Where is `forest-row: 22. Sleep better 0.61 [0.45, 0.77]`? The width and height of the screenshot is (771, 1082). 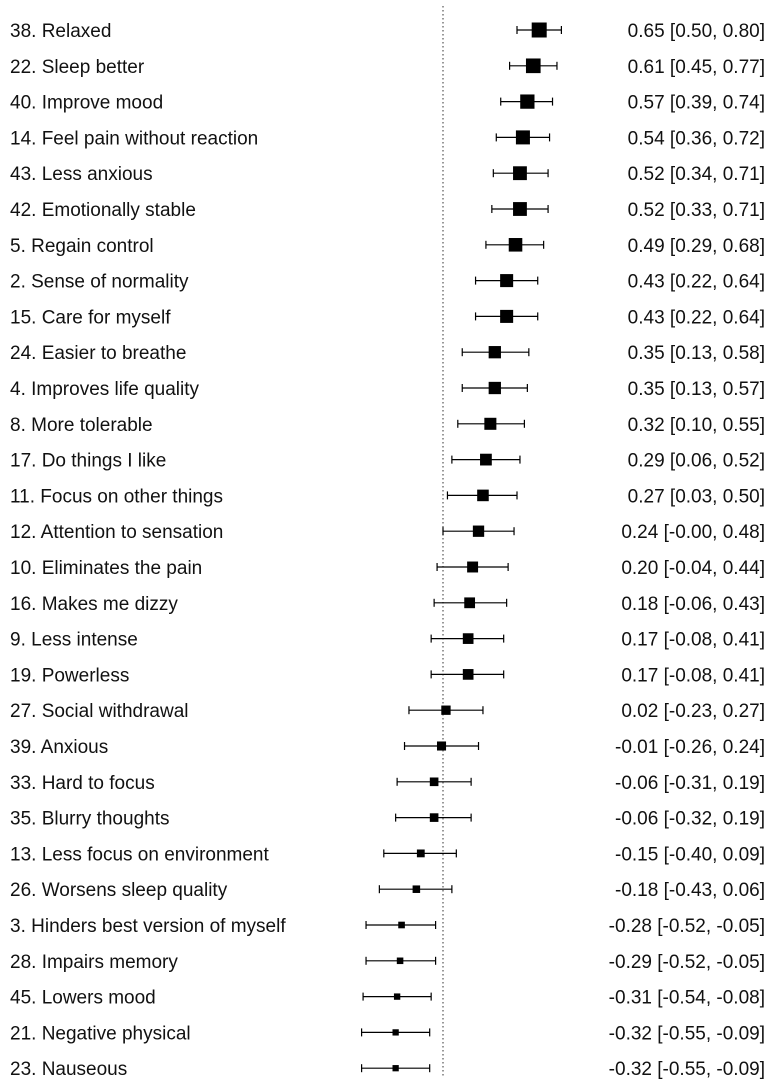 forest-row: 22. Sleep better 0.61 [0.45, 0.77] is located at coordinates (387, 67).